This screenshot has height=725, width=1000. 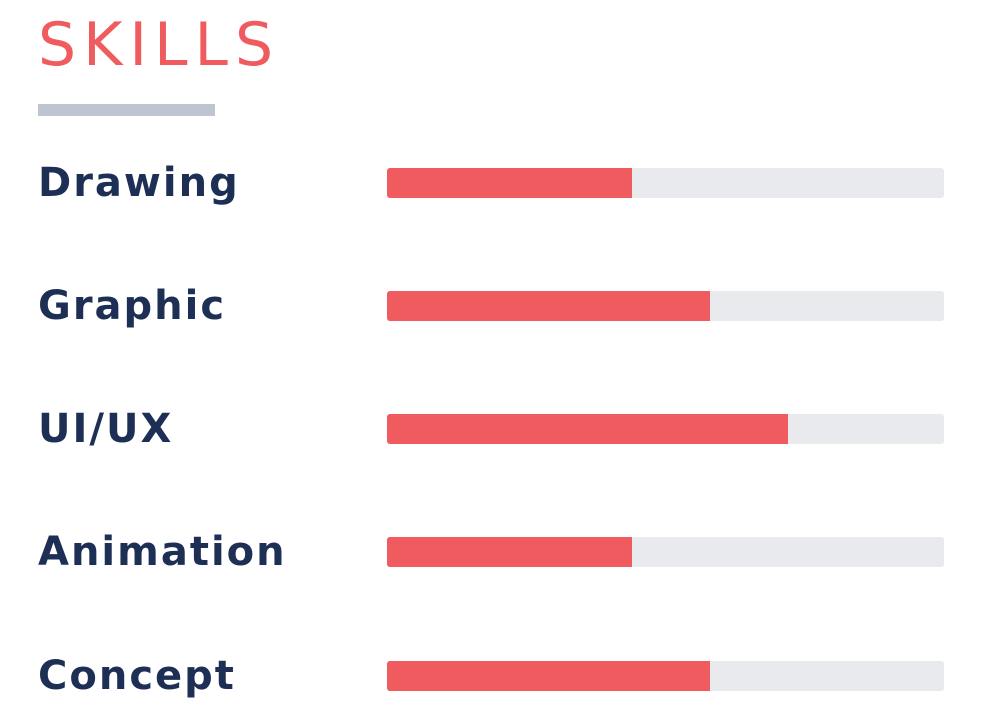 I want to click on skill-row-concept: Concept, so click(x=500, y=676).